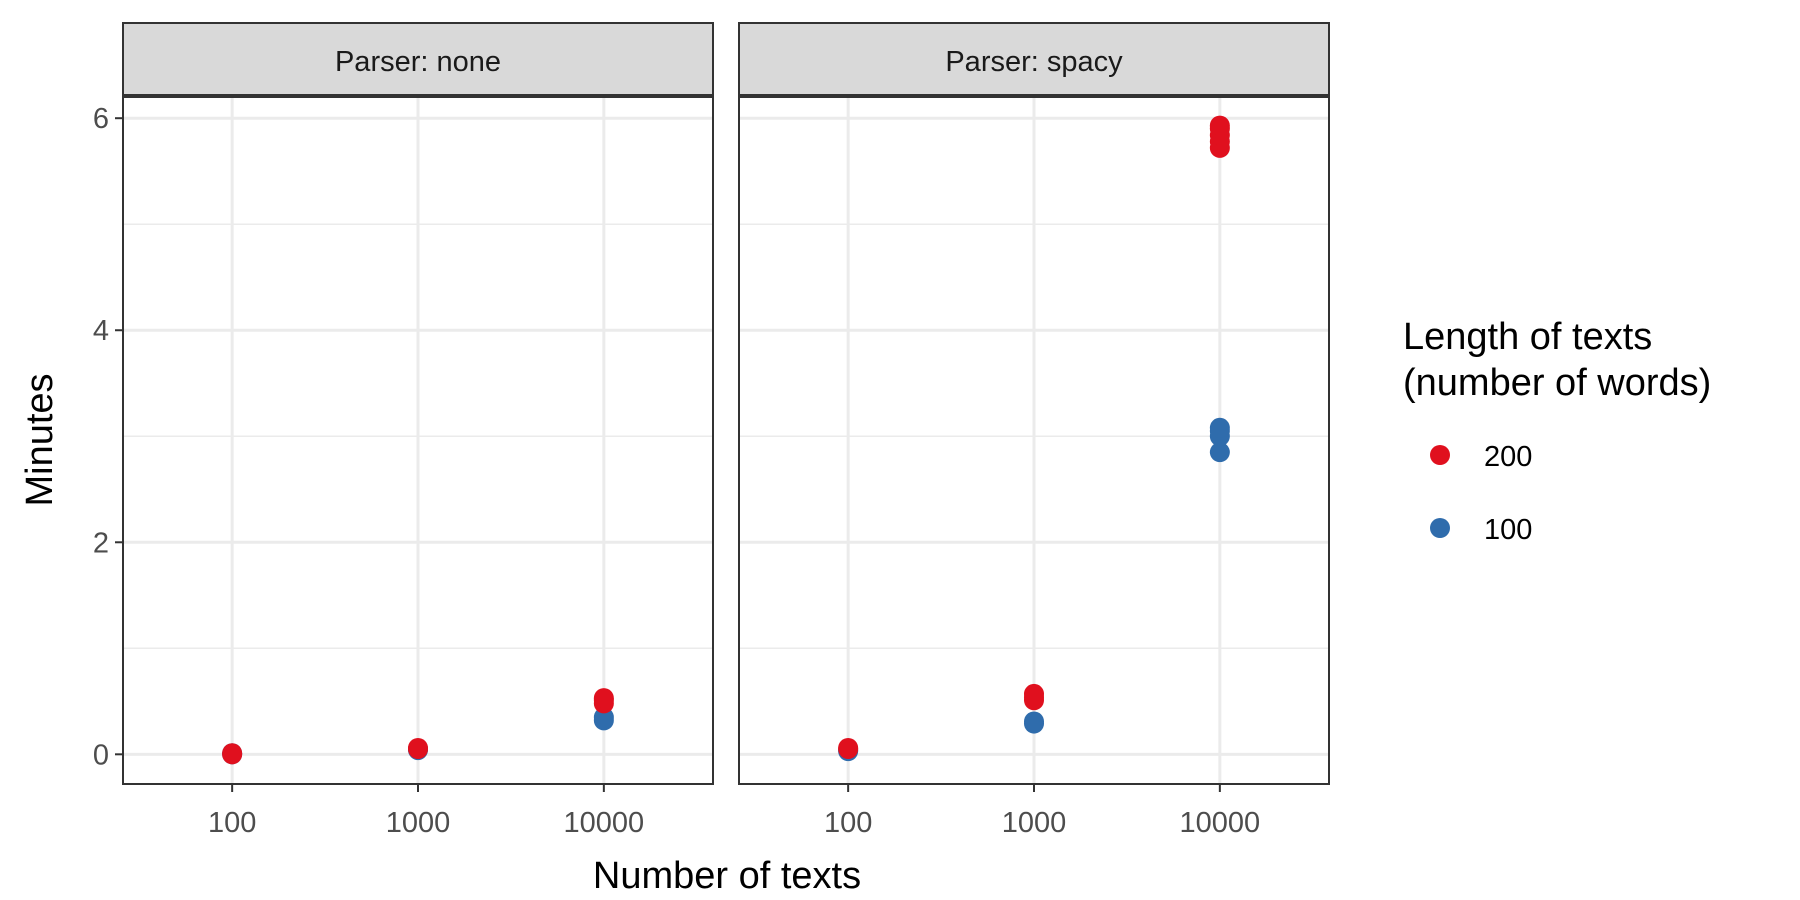 The image size is (1800, 900). What do you see at coordinates (1034, 62) in the screenshot?
I see `facet-strip-title: Parser: spacy` at bounding box center [1034, 62].